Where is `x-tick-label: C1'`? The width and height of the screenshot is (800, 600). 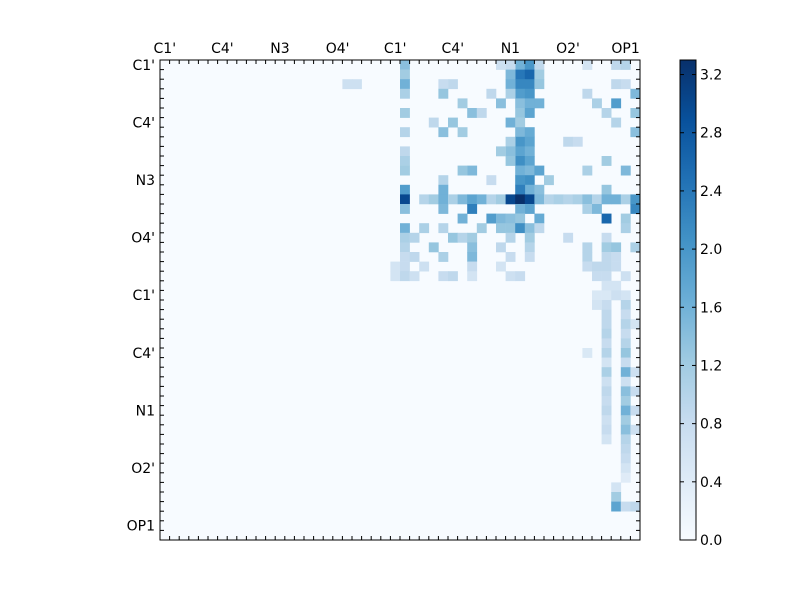
x-tick-label: C1' is located at coordinates (165, 49).